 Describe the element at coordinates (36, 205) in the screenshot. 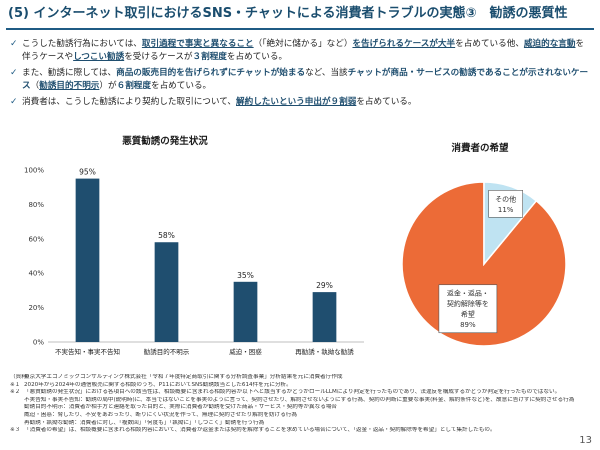

I see `y-tick-label: 80%` at that location.